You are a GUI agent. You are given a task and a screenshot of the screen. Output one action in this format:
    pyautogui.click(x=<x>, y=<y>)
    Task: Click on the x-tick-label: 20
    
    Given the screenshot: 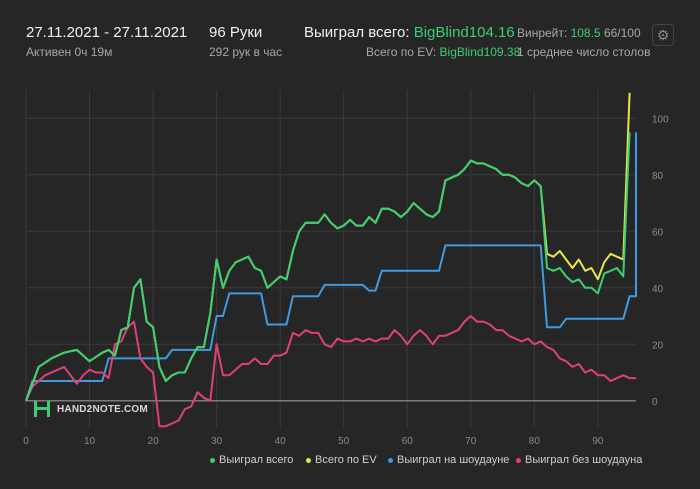 What is the action you would take?
    pyautogui.click(x=154, y=441)
    